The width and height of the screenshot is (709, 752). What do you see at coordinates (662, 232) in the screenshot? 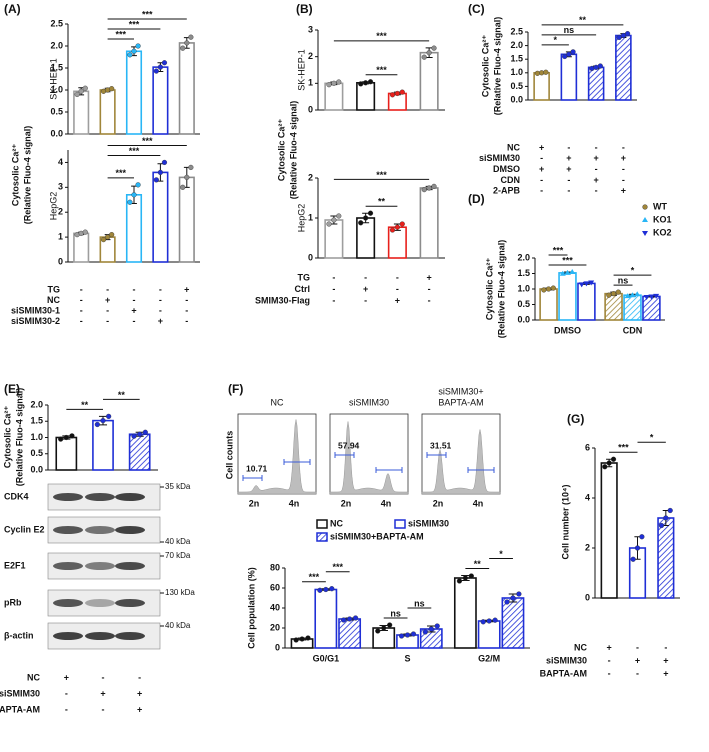
I see `legend-label: KO2` at bounding box center [662, 232].